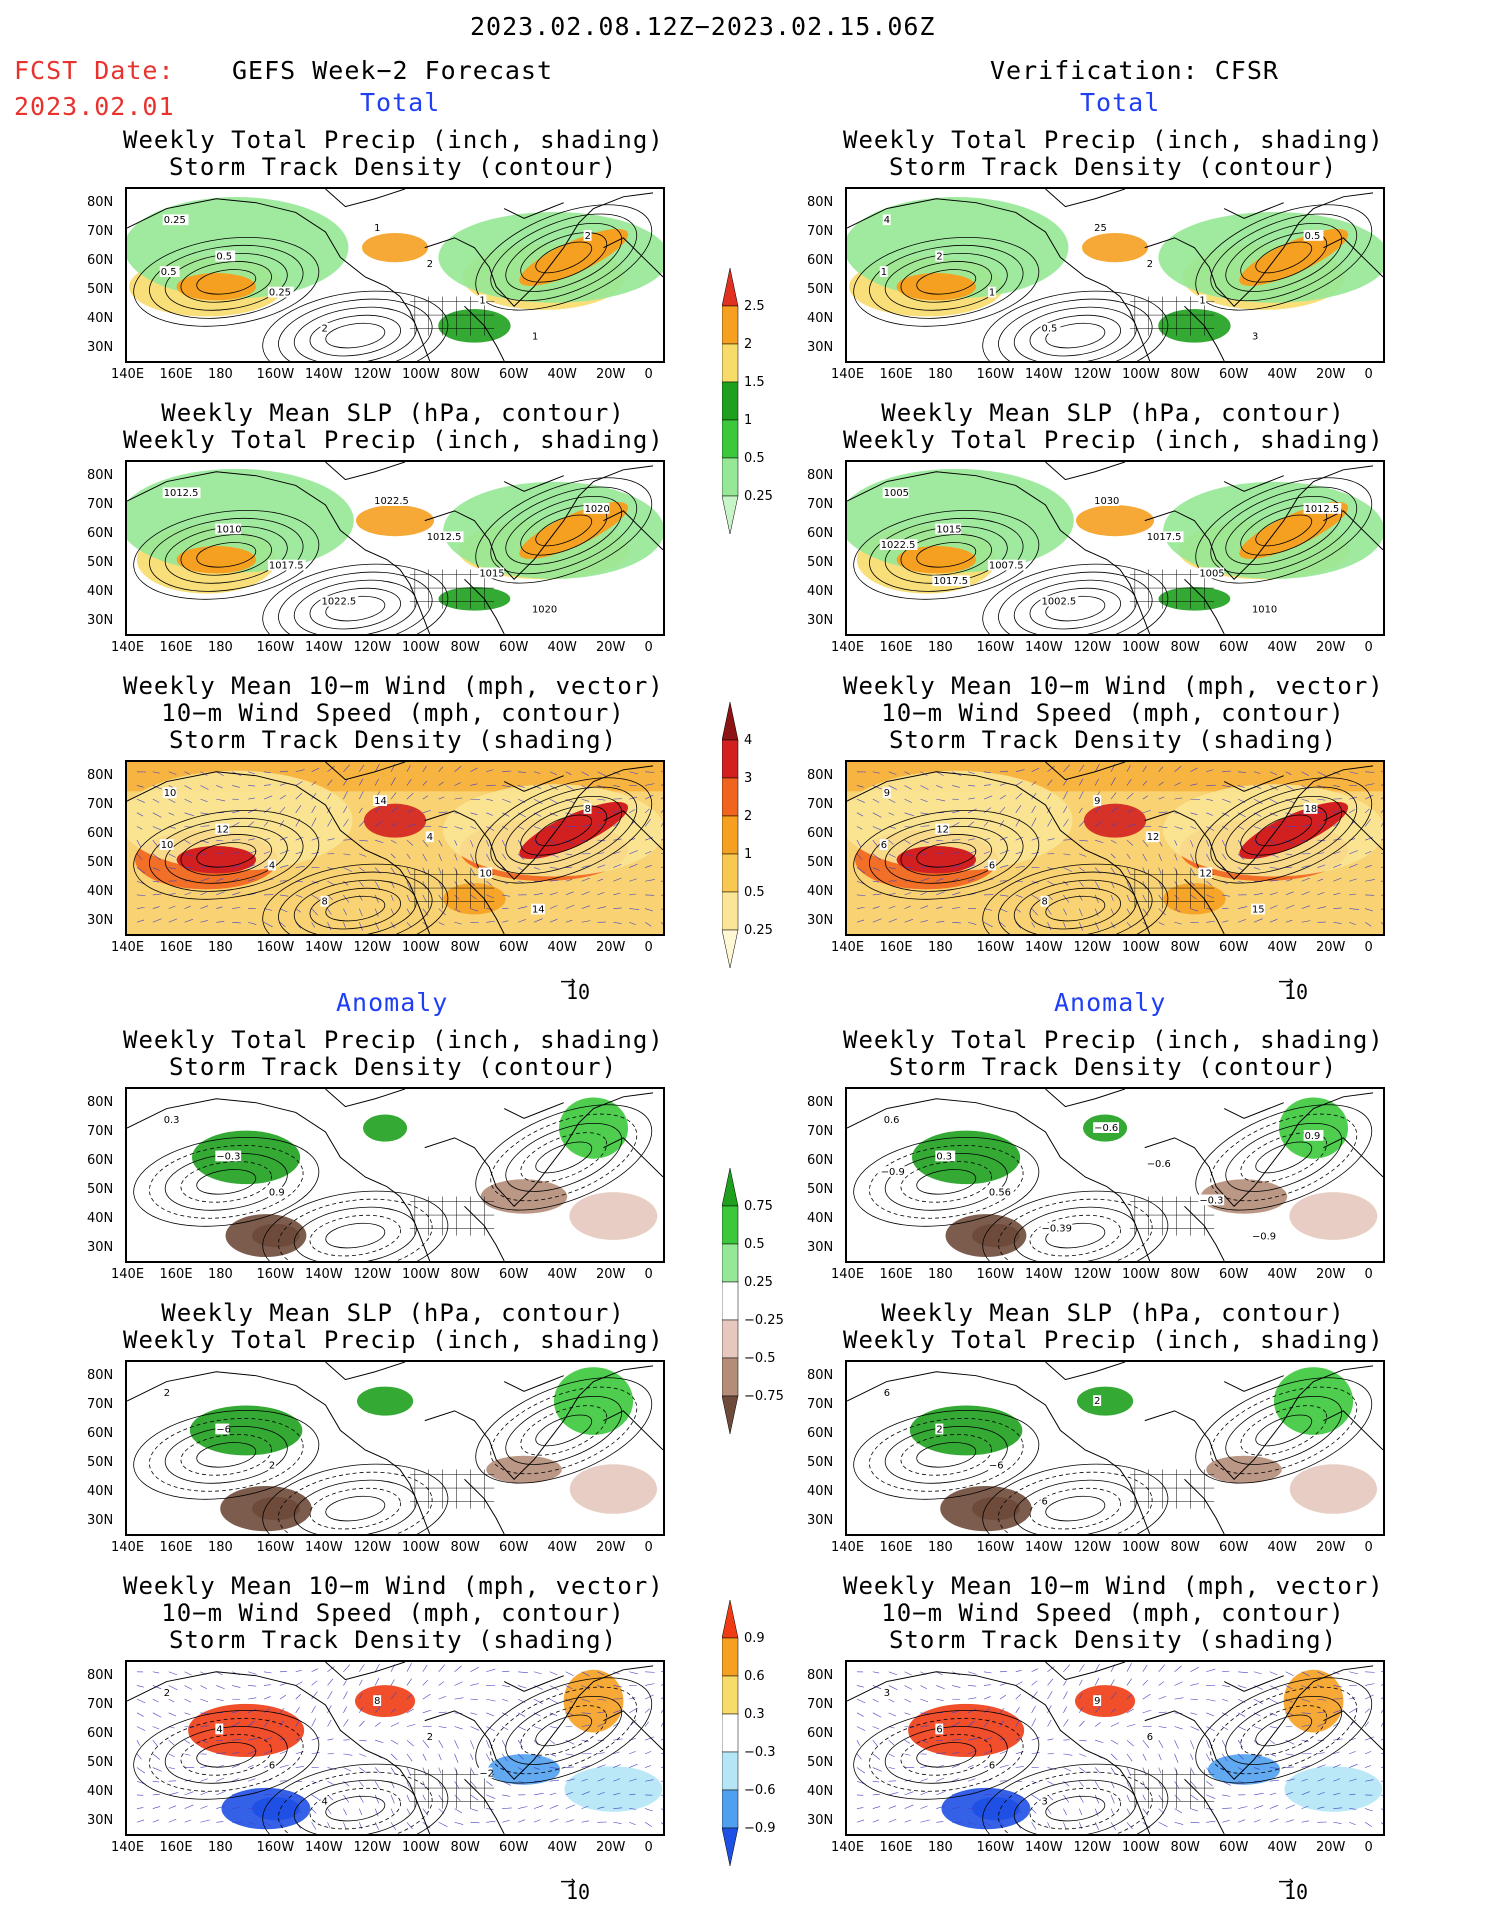  What do you see at coordinates (430, 264) in the screenshot?
I see `contour-label: 2` at bounding box center [430, 264].